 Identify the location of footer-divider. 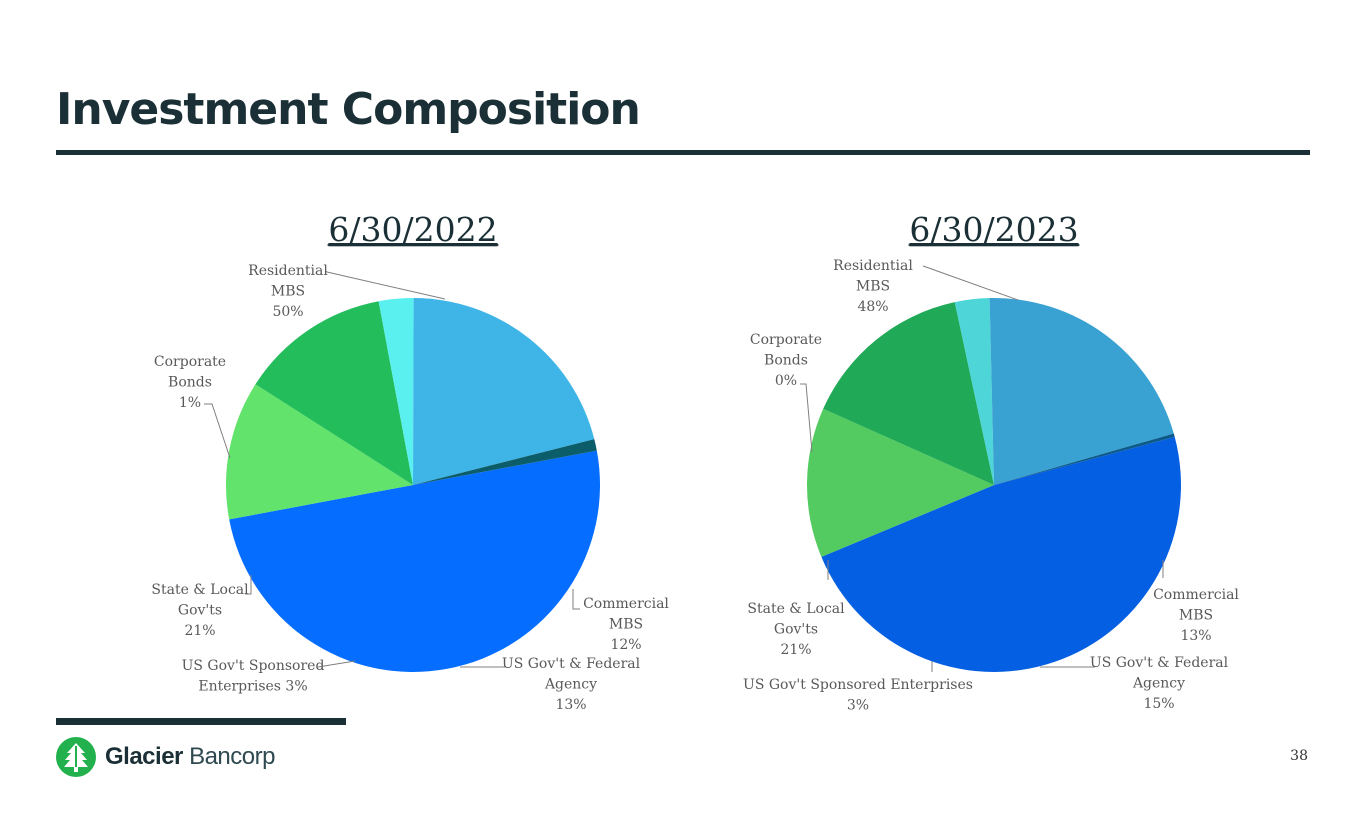
(201, 721).